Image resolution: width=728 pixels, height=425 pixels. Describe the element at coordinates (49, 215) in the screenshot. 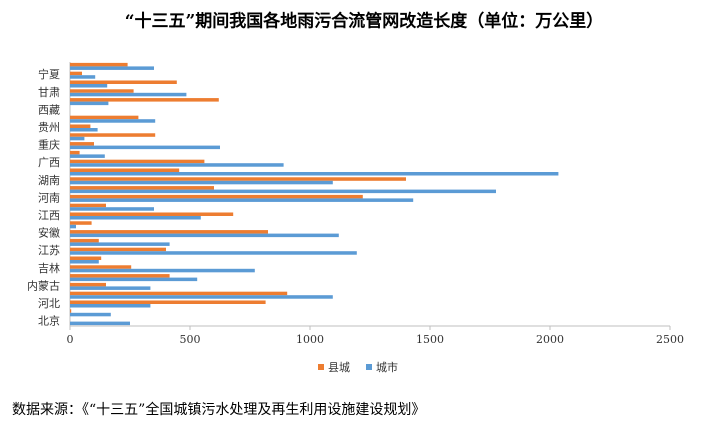

I see `y-tick-label: 江西` at that location.